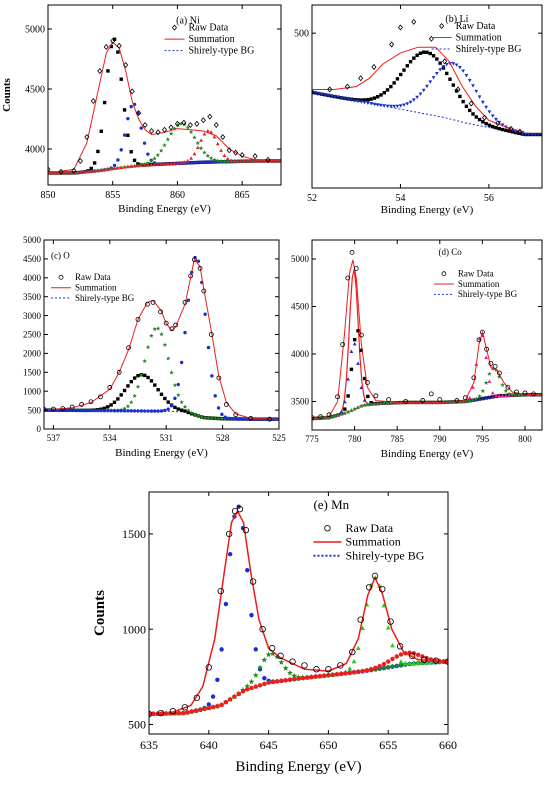  I want to click on legend-item-1: Raw Data, so click(359, 528).